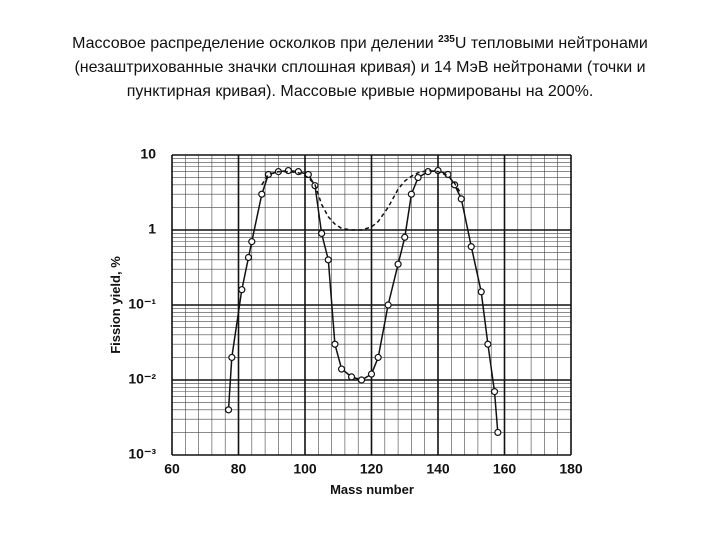 This screenshot has height=540, width=720. Describe the element at coordinates (571, 469) in the screenshot. I see `x-tick-label: 180` at that location.